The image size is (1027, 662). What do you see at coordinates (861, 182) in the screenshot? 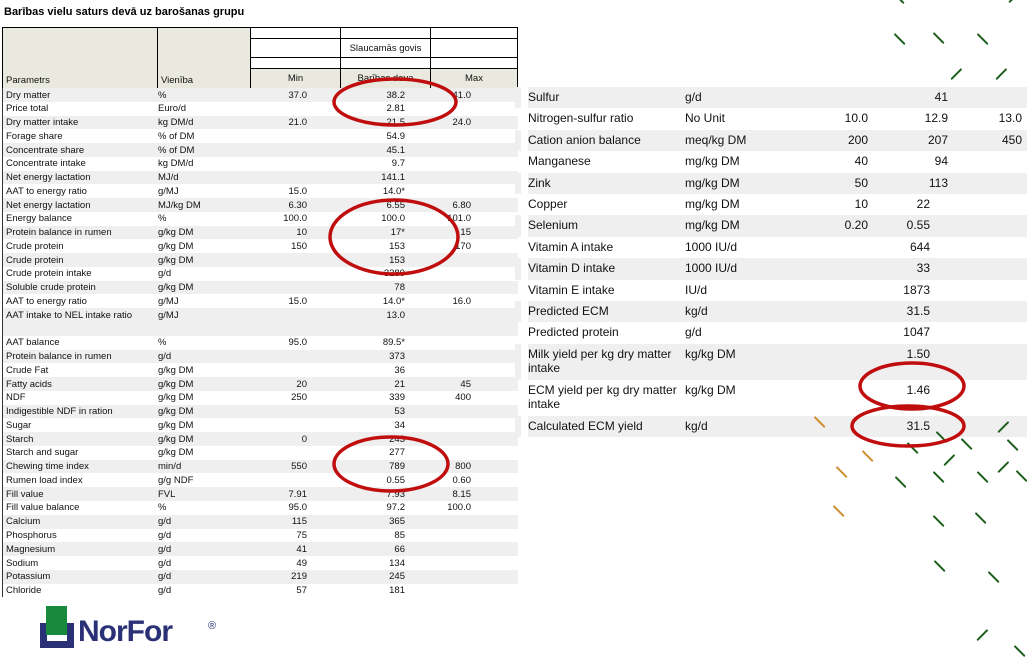
I see `min-cell: 50` at bounding box center [861, 182].